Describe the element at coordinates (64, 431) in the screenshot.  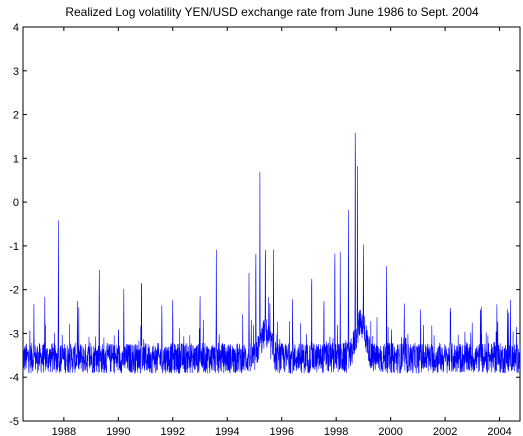
I see `x-tick-label: 1988` at that location.